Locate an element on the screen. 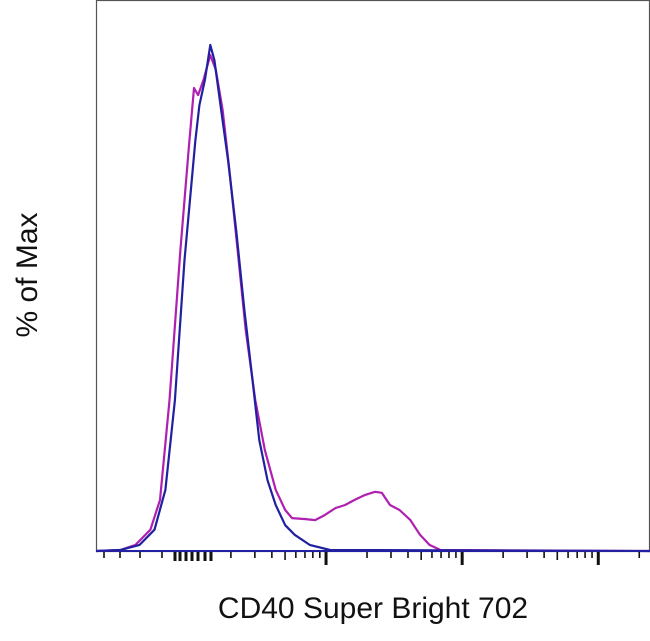 Image resolution: width=650 pixels, height=641 pixels. y-axis-label: % of Max is located at coordinates (27, 275).